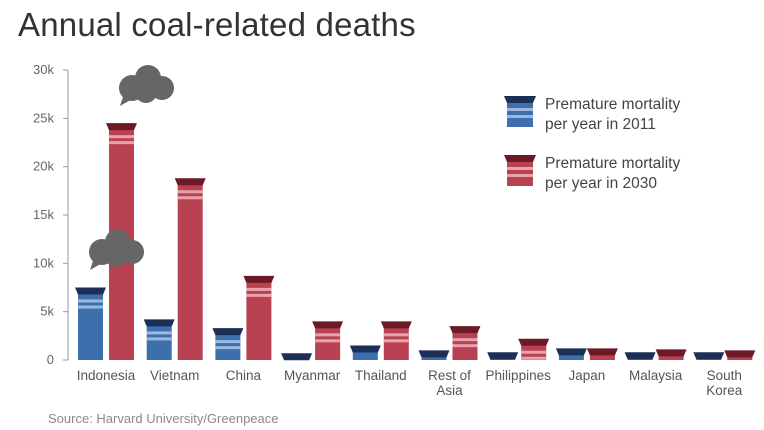 The height and width of the screenshot is (430, 764). I want to click on category-label: Japan, so click(587, 375).